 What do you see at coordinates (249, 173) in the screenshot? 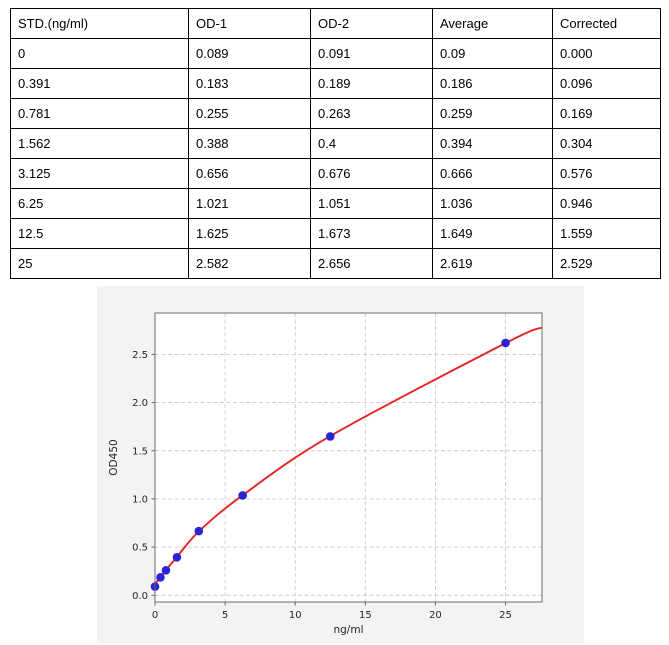
I see `table-cell: 0.656` at bounding box center [249, 173].